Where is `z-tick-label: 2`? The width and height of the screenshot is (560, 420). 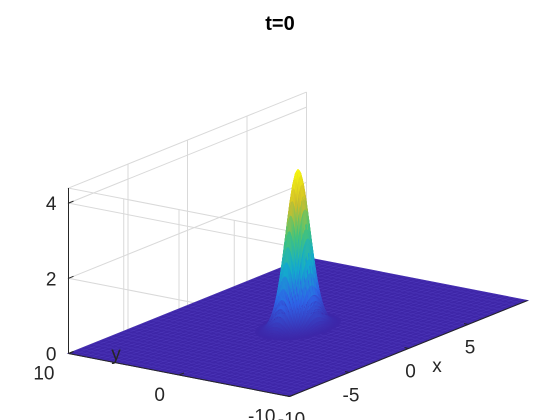
z-tick-label: 2 is located at coordinates (51, 279).